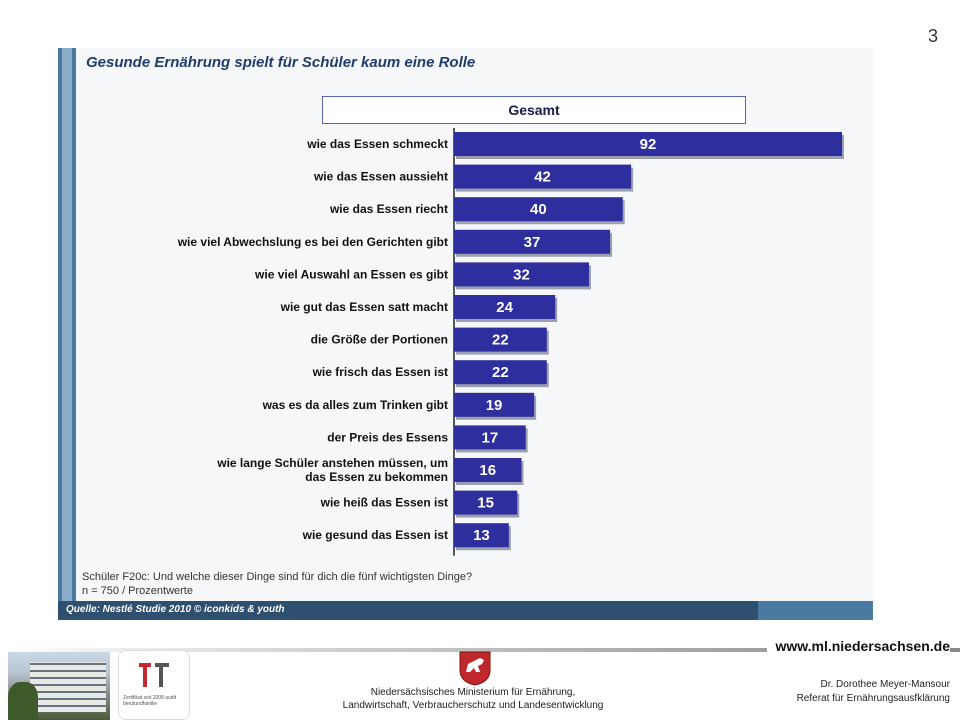 The image size is (960, 720). What do you see at coordinates (387, 437) in the screenshot?
I see `category-label: der Preis des Essens` at bounding box center [387, 437].